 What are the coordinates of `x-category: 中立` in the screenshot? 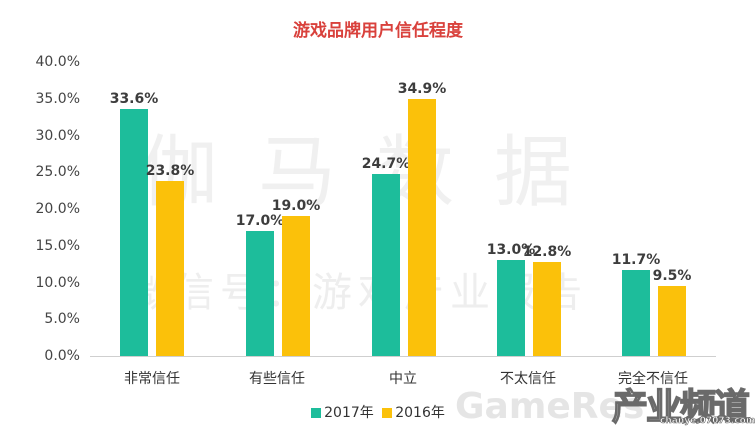 It's located at (403, 379).